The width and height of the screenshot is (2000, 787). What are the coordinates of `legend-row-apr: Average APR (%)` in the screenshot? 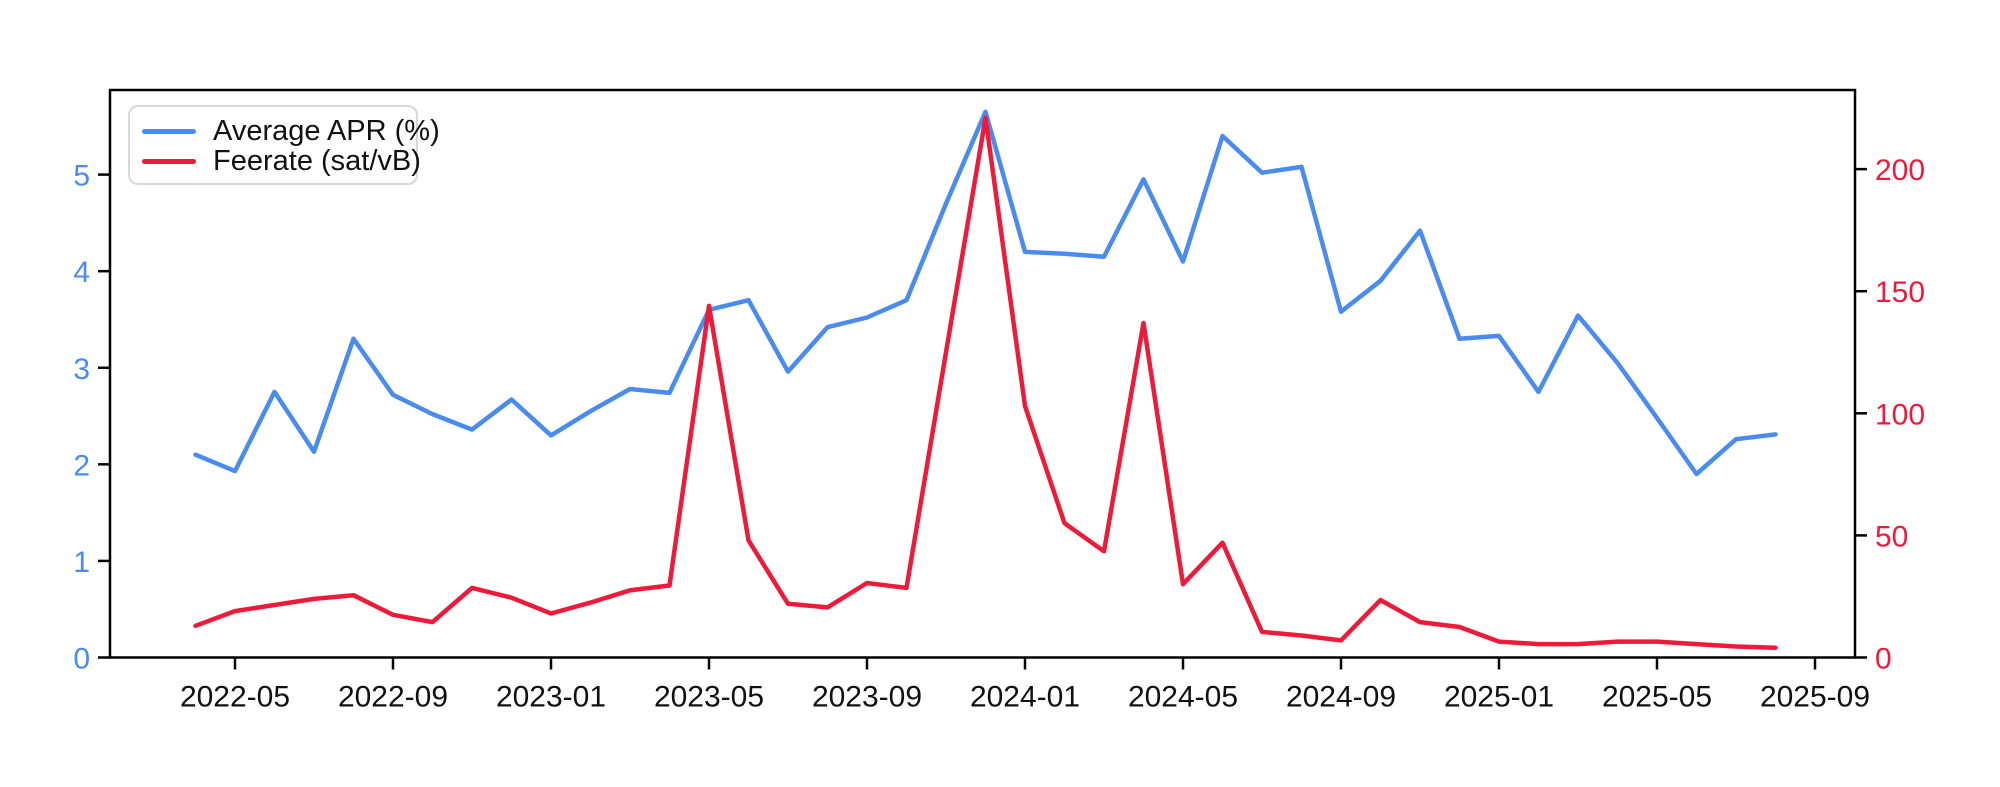 It's located at (291, 131).